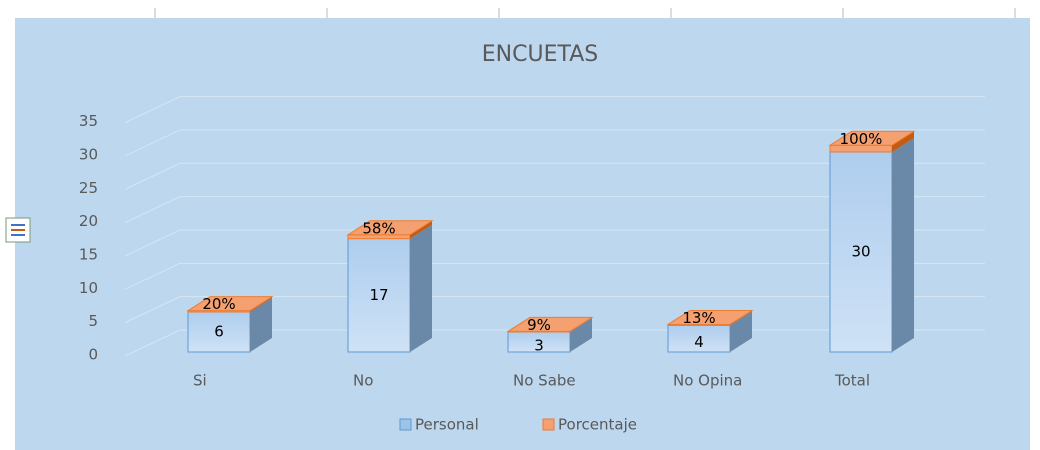 The width and height of the screenshot is (1040, 450). Describe the element at coordinates (93, 355) in the screenshot. I see `y-tick-label: 0` at that location.